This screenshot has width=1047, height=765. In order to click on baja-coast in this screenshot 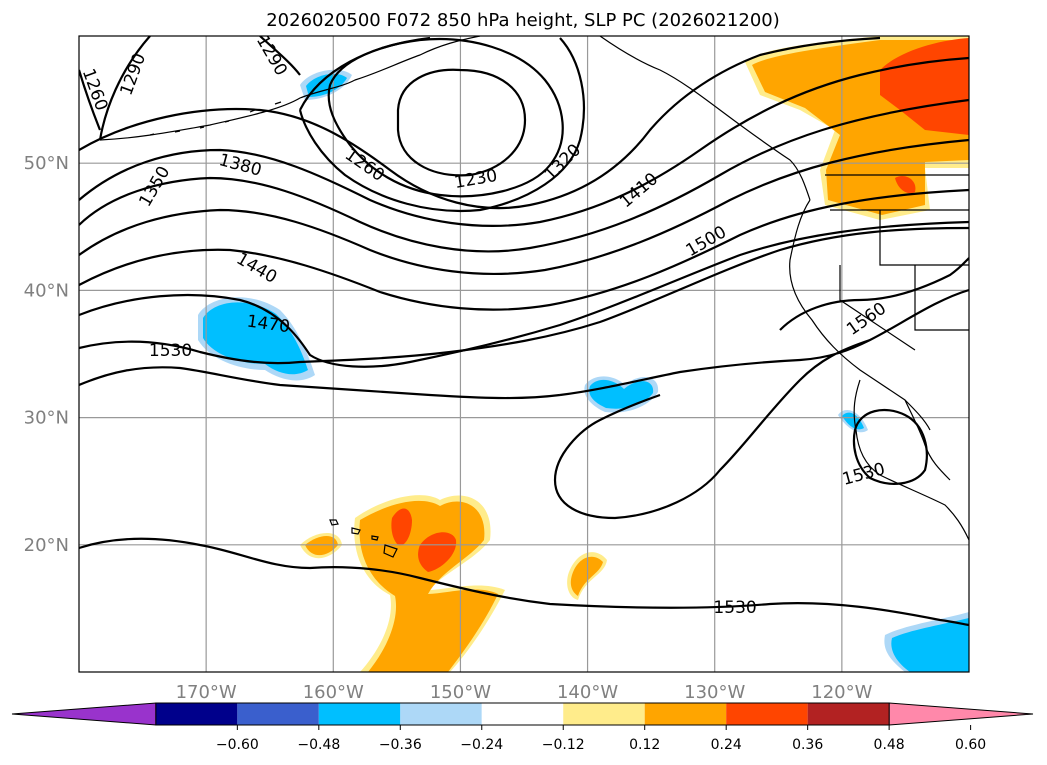, I will do `click(911, 460)`.